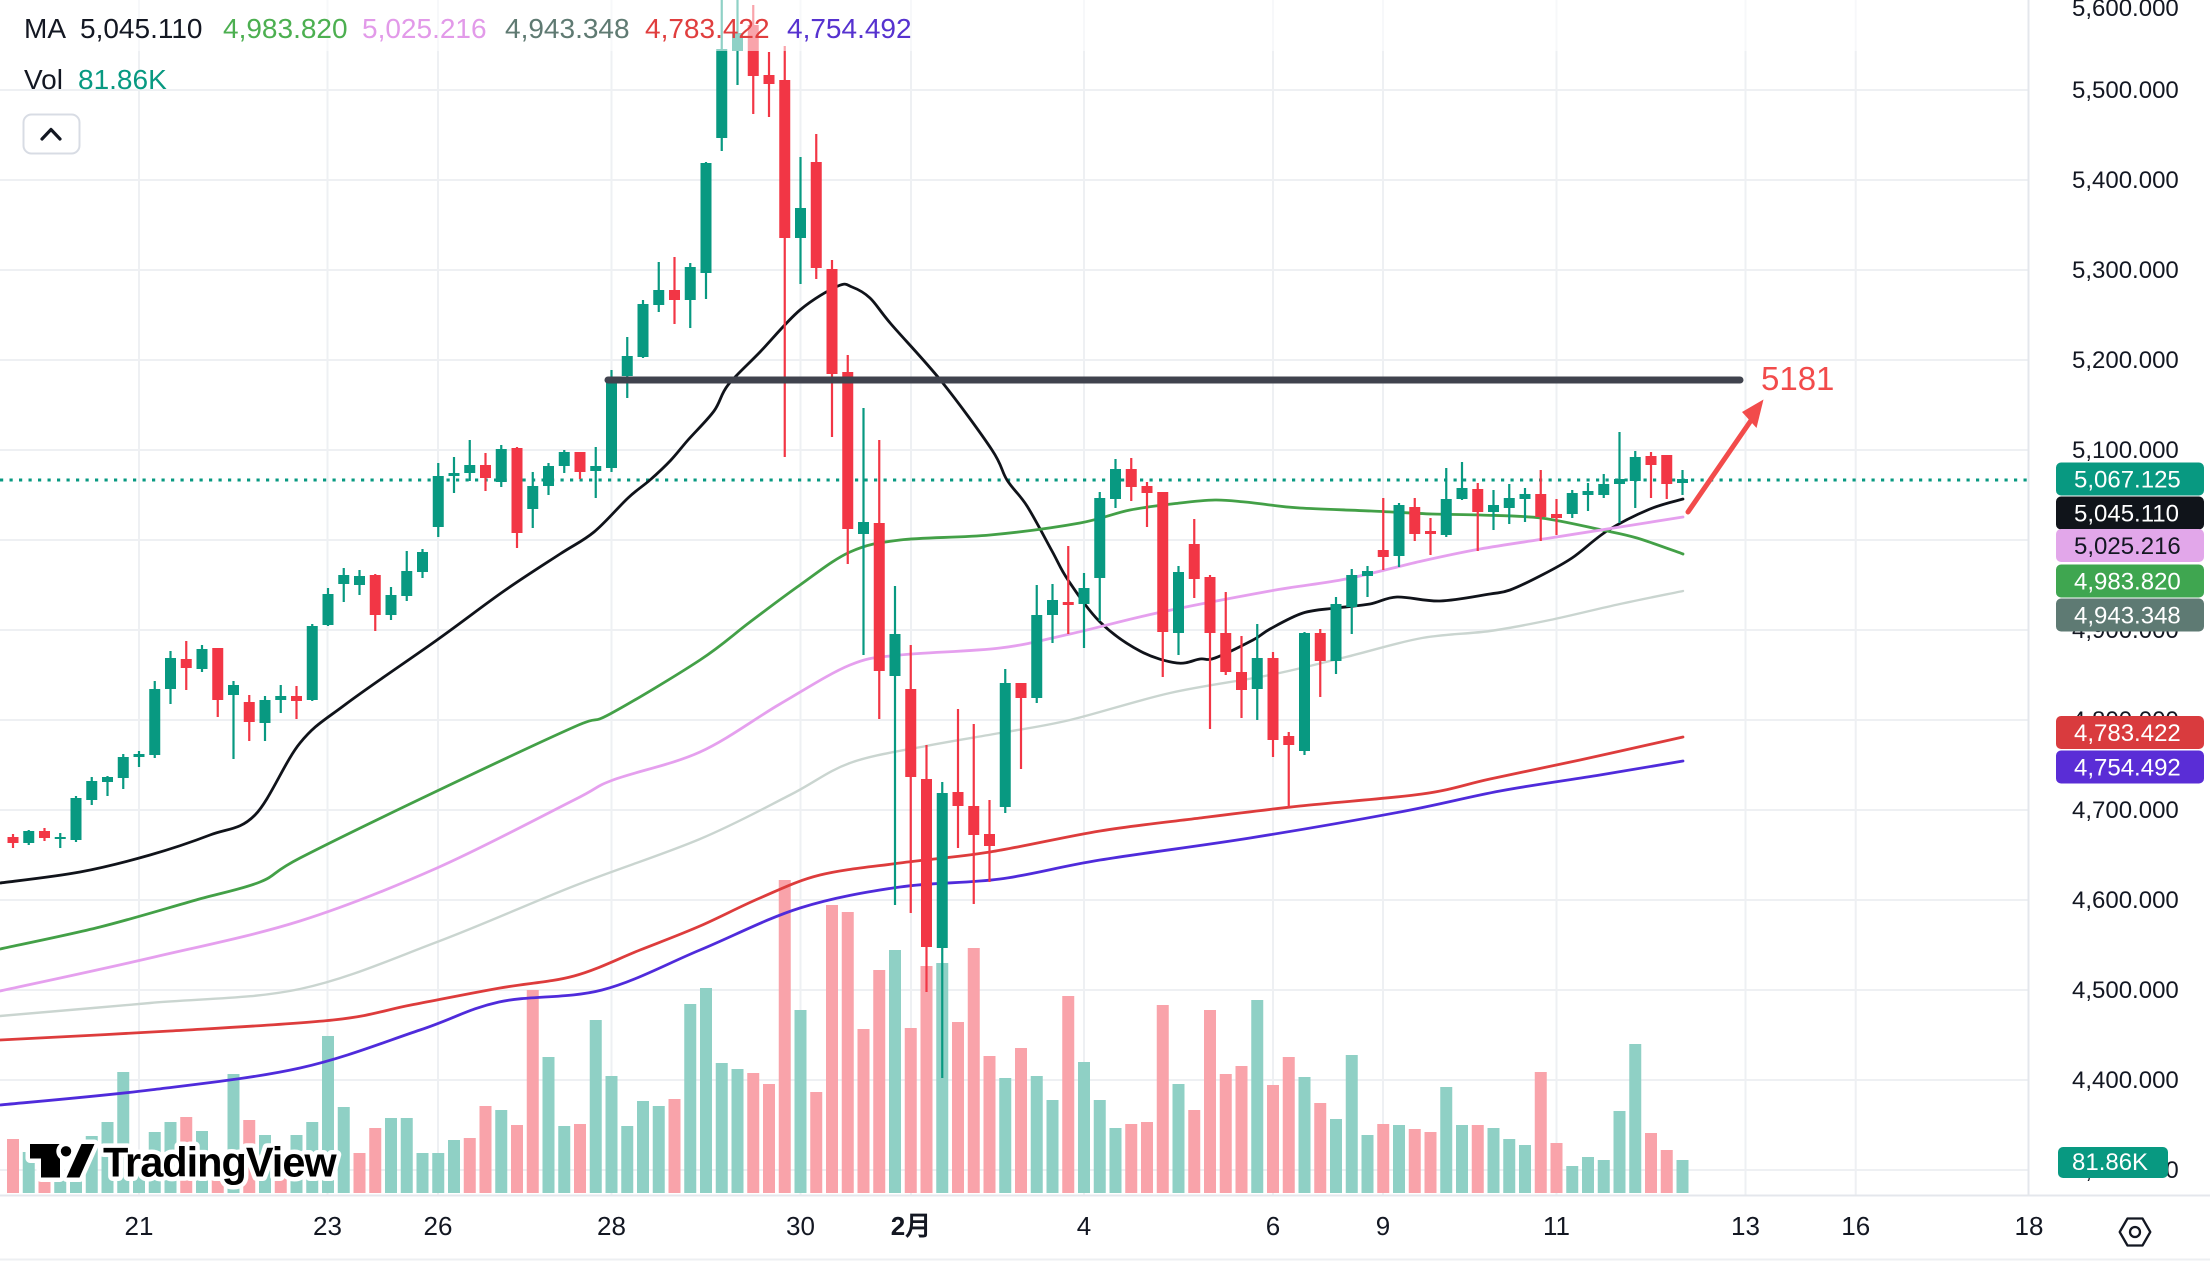 This screenshot has height=1264, width=2210. I want to click on svg-text: 5,300.000, so click(2125, 270).